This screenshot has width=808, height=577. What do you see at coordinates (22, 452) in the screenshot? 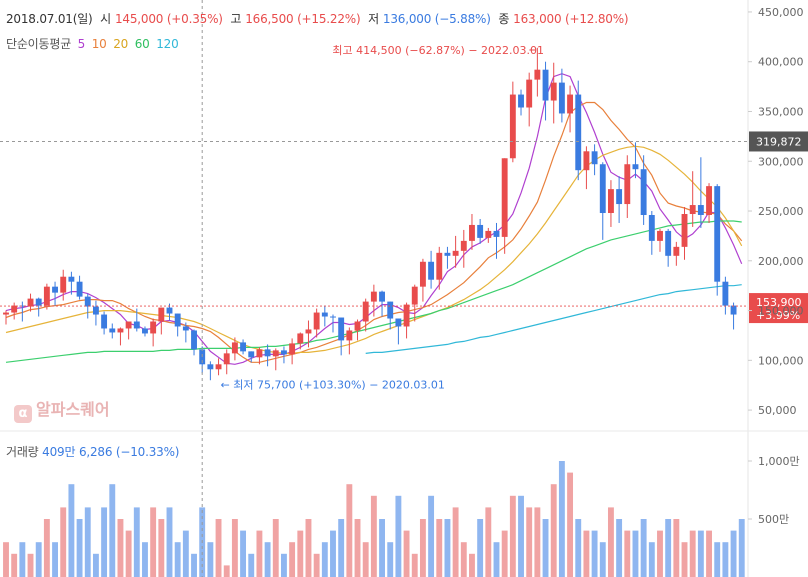
I see `volume-legend-title: 거래량` at bounding box center [22, 452].